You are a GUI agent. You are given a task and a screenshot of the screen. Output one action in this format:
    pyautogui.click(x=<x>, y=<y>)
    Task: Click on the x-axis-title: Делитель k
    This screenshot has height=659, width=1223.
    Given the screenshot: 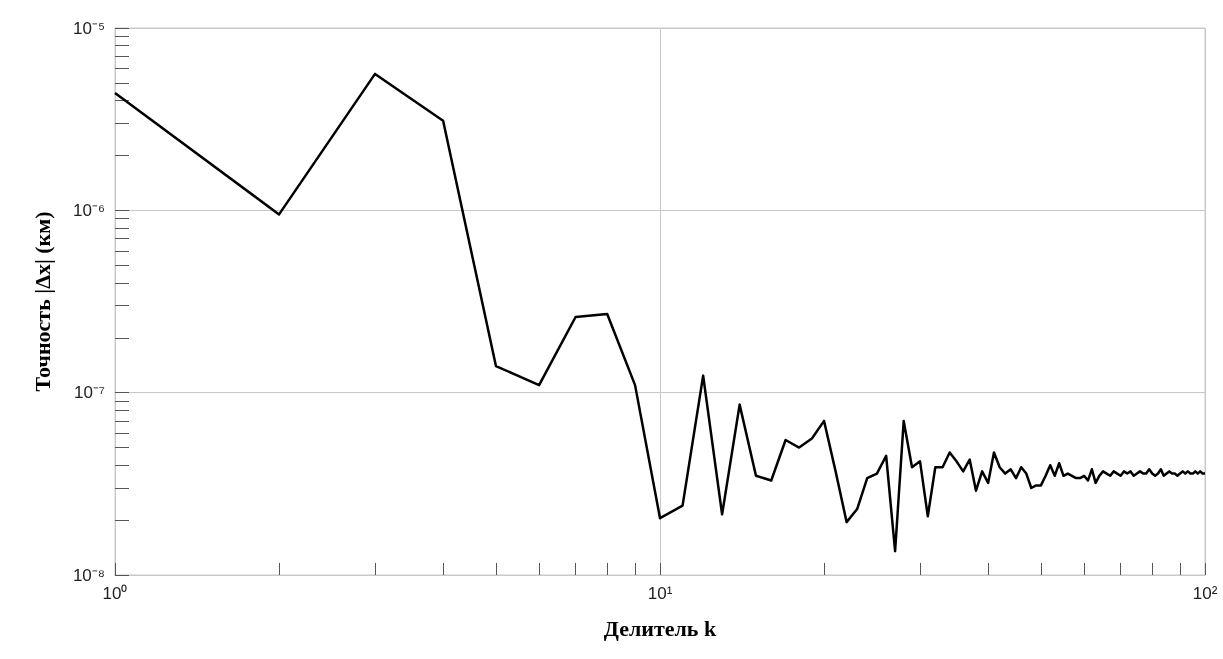 What is the action you would take?
    pyautogui.click(x=660, y=628)
    